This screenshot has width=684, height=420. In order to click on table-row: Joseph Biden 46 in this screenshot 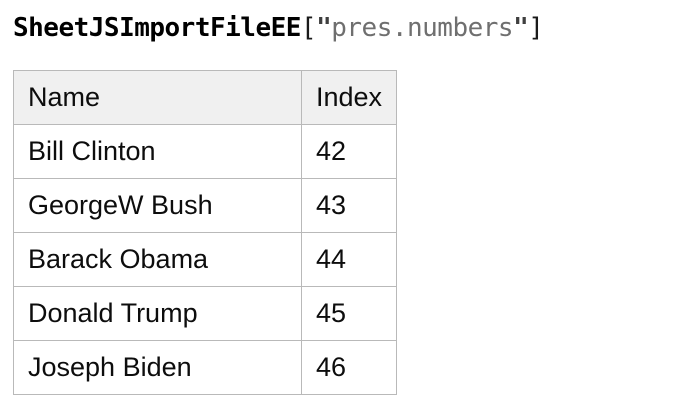, I will do `click(205, 367)`.